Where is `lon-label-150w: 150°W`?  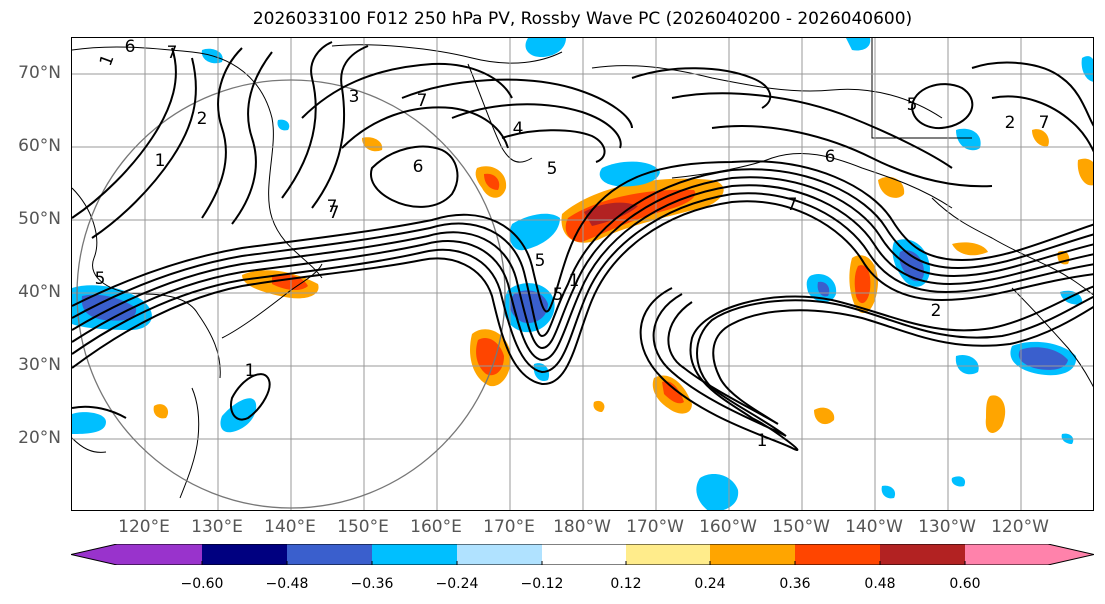
lon-label-150w: 150°W is located at coordinates (801, 527).